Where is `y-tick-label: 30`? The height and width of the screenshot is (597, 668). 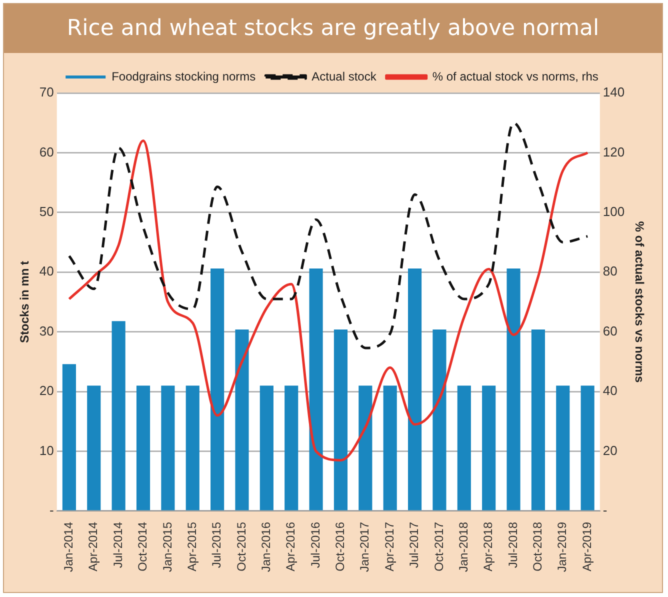
y-tick-label: 30 is located at coordinates (46, 330).